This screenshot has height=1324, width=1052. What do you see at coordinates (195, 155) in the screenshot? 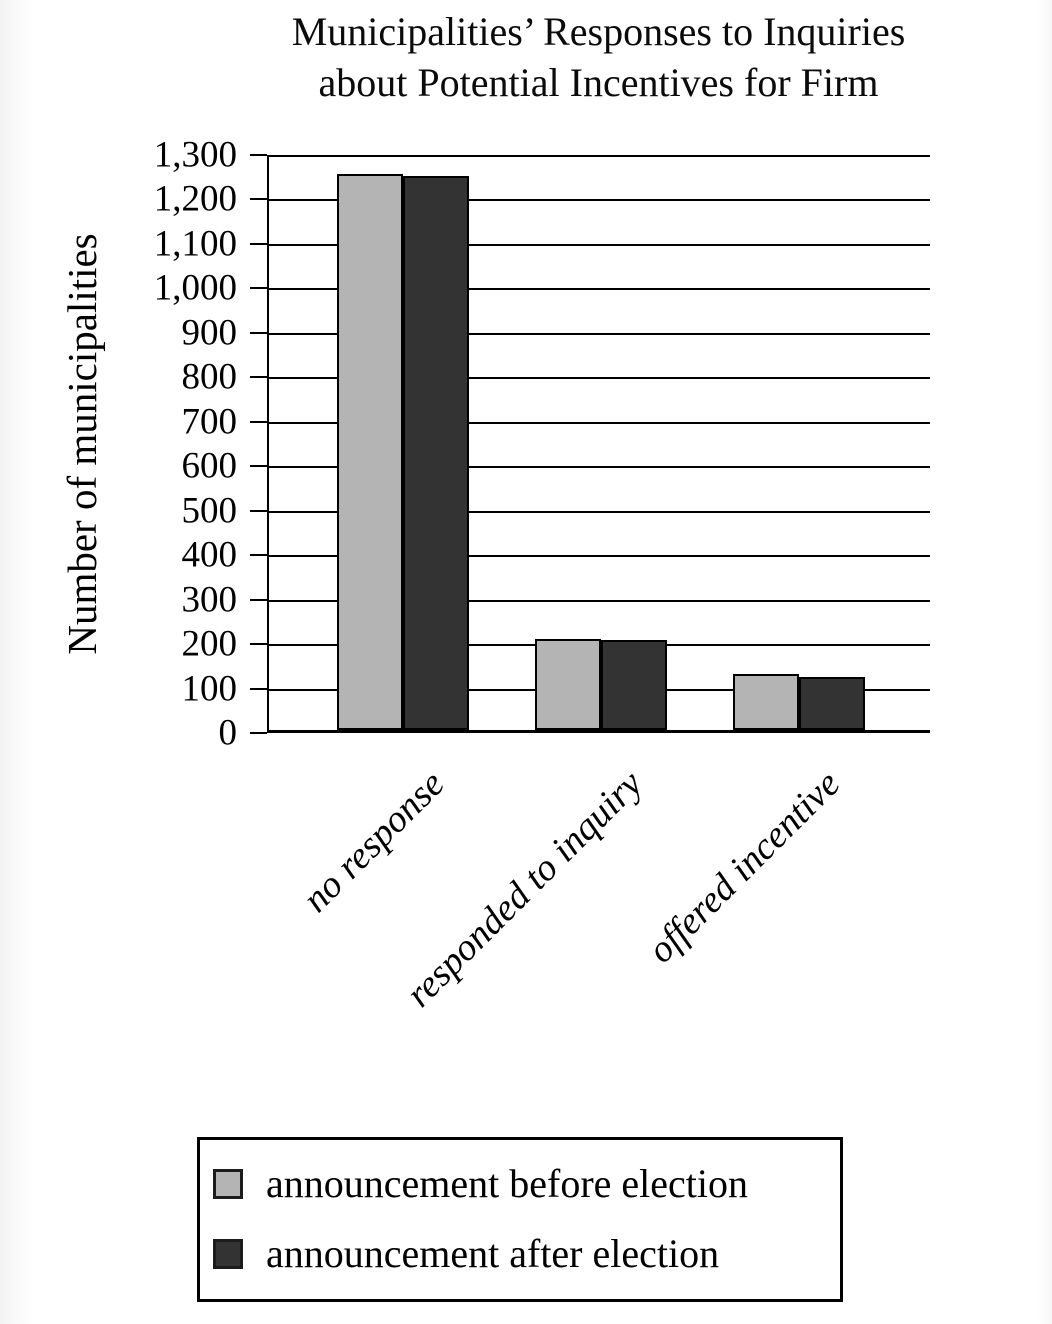
I see `y-tick-label-1-300: 1,300` at bounding box center [195, 155].